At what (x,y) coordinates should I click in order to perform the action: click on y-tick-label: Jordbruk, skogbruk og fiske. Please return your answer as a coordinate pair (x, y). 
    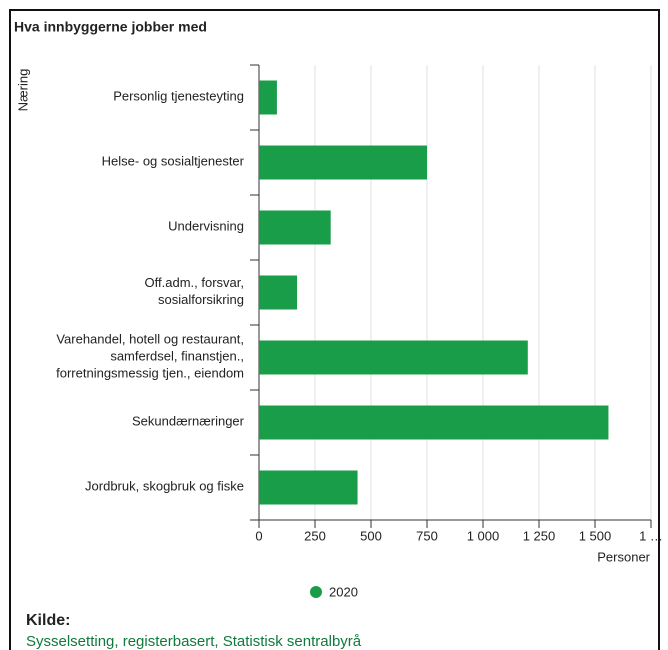
    Looking at the image, I should click on (164, 486).